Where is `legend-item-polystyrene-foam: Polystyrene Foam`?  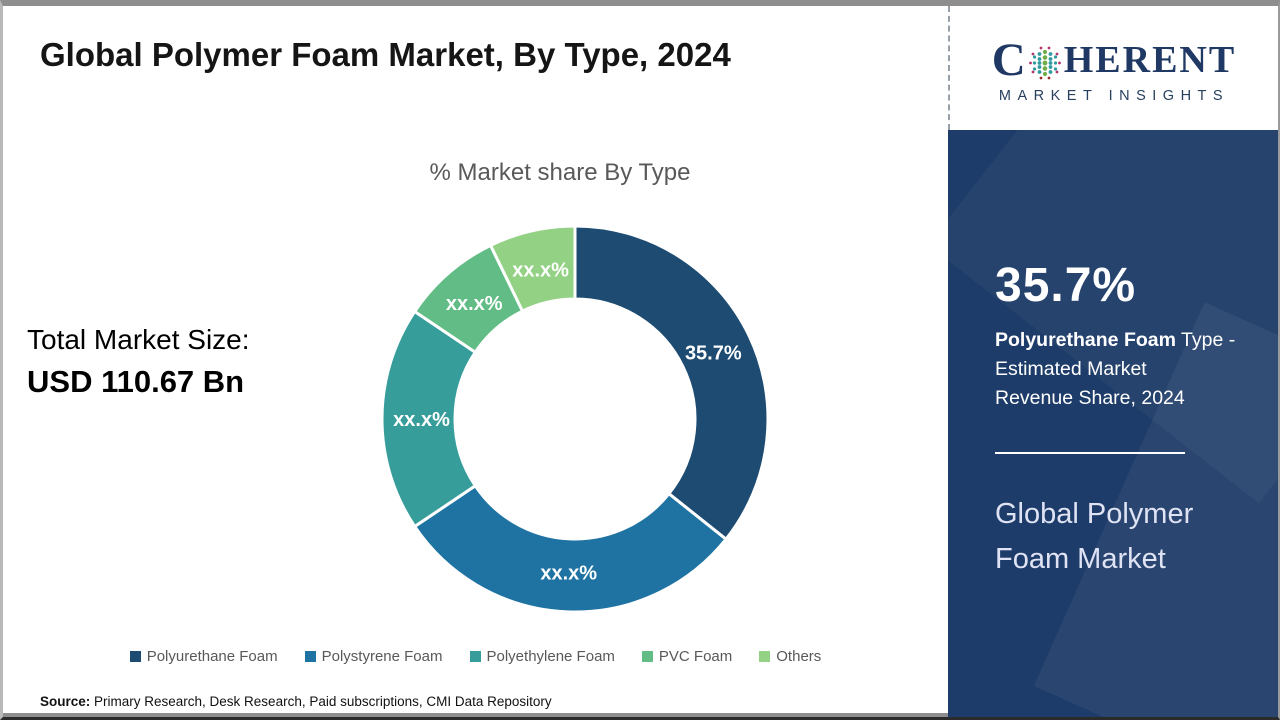
legend-item-polystyrene-foam: Polystyrene Foam is located at coordinates (373, 656).